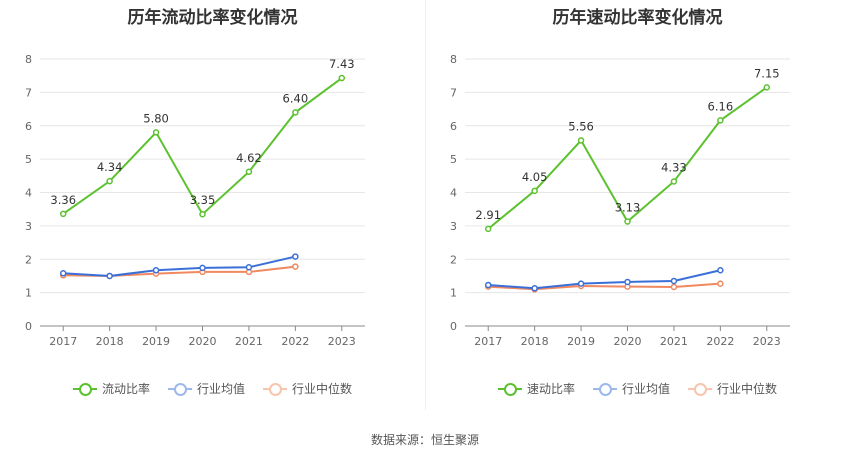 The image size is (850, 459). What do you see at coordinates (535, 177) in the screenshot?
I see `data-label: 4.05` at bounding box center [535, 177].